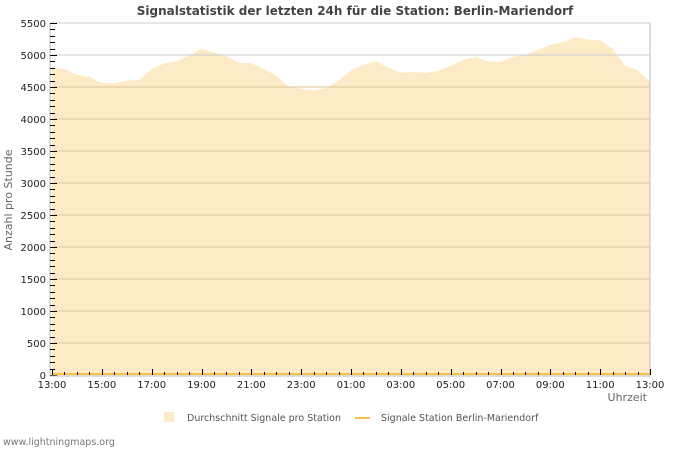 The image size is (700, 450). Describe the element at coordinates (264, 418) in the screenshot. I see `legend-label-average: Durchschnitt Signale pro Station` at that location.